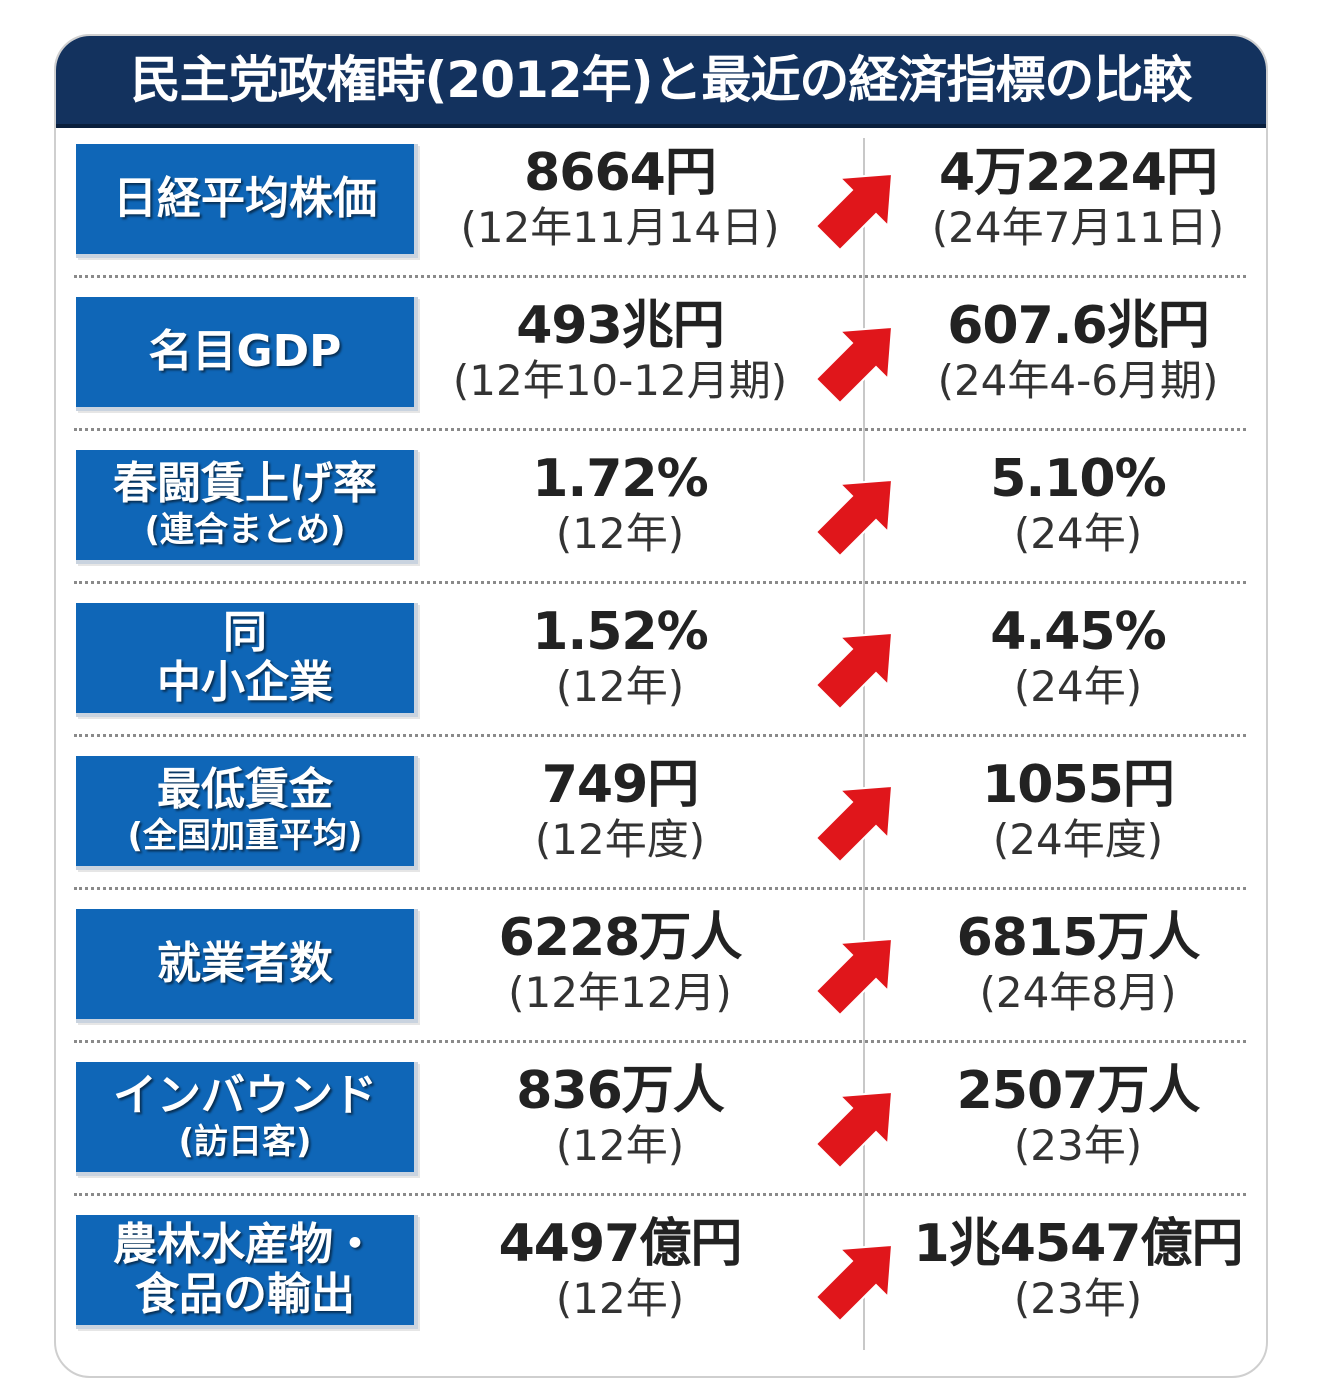  Describe the element at coordinates (245, 1294) in the screenshot. I see `indicator-sublabel: 食品の輸出` at that location.